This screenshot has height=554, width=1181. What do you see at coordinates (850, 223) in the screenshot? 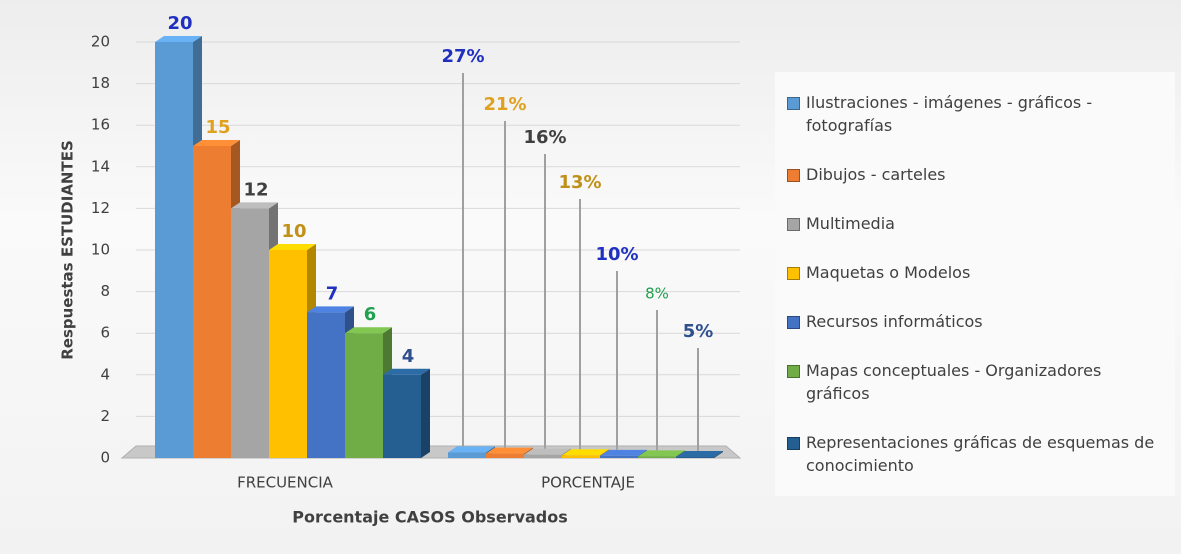
I see `legend-label: Multimedia` at bounding box center [850, 223].